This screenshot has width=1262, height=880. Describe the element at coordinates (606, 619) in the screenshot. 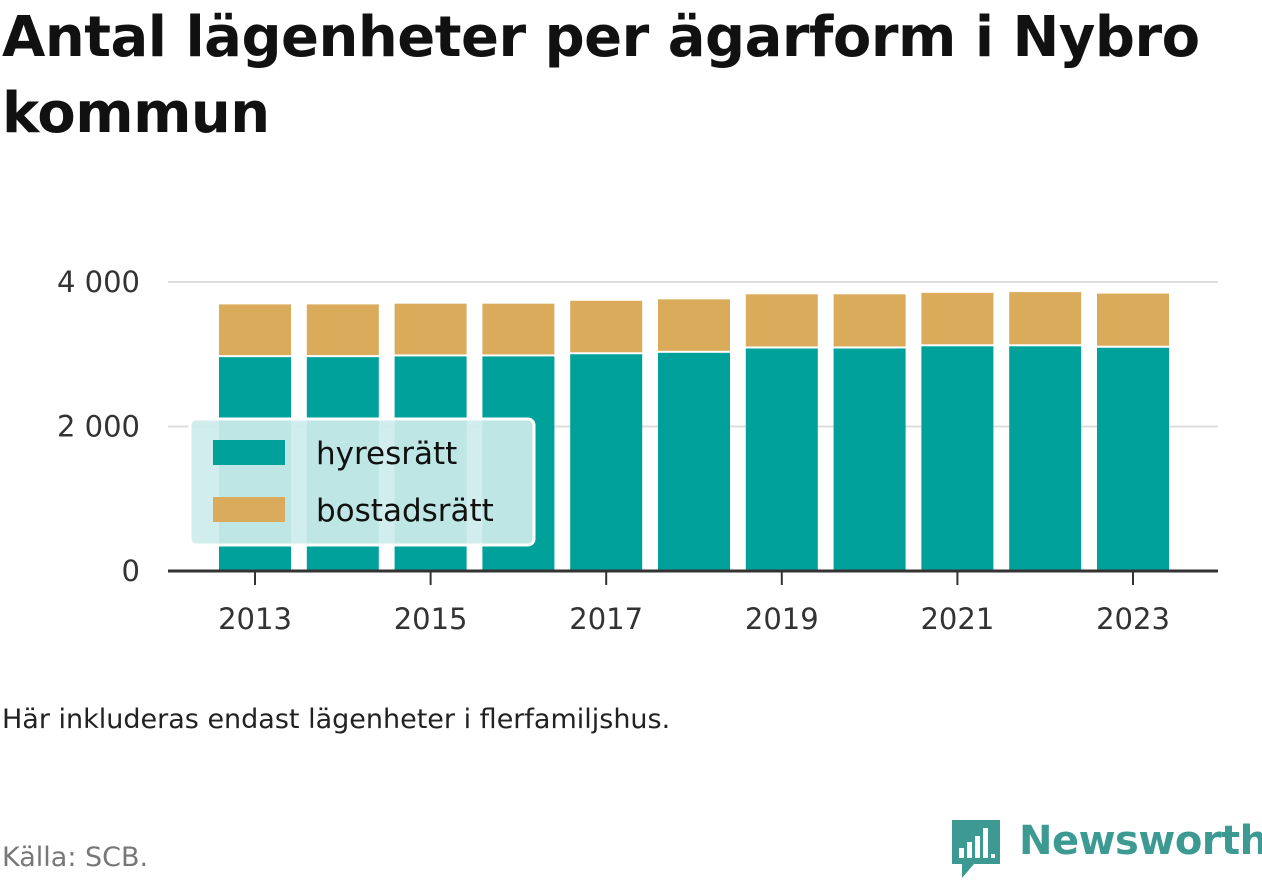

I see `x-tick-label: 2017` at that location.